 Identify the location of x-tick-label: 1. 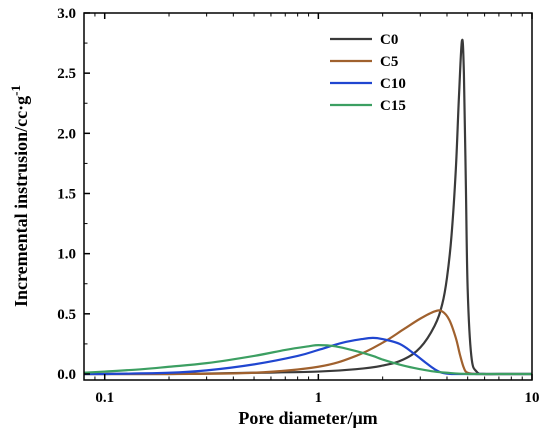
(319, 398).